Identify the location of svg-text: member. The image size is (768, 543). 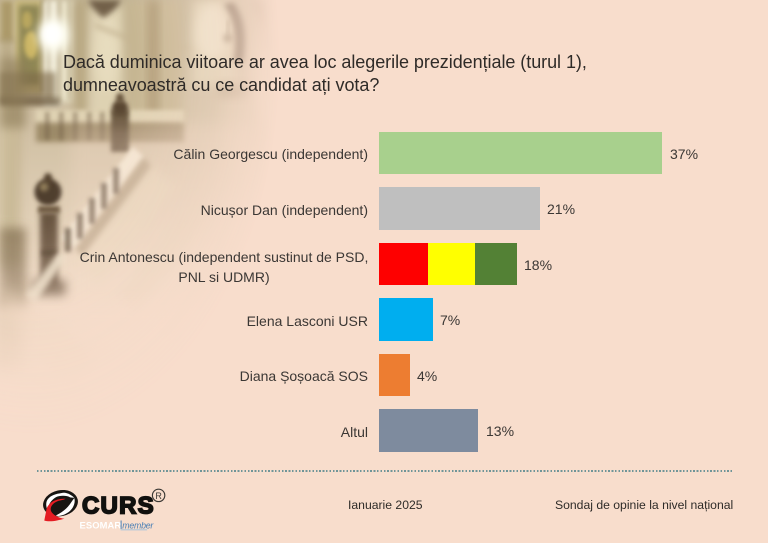
(138, 526).